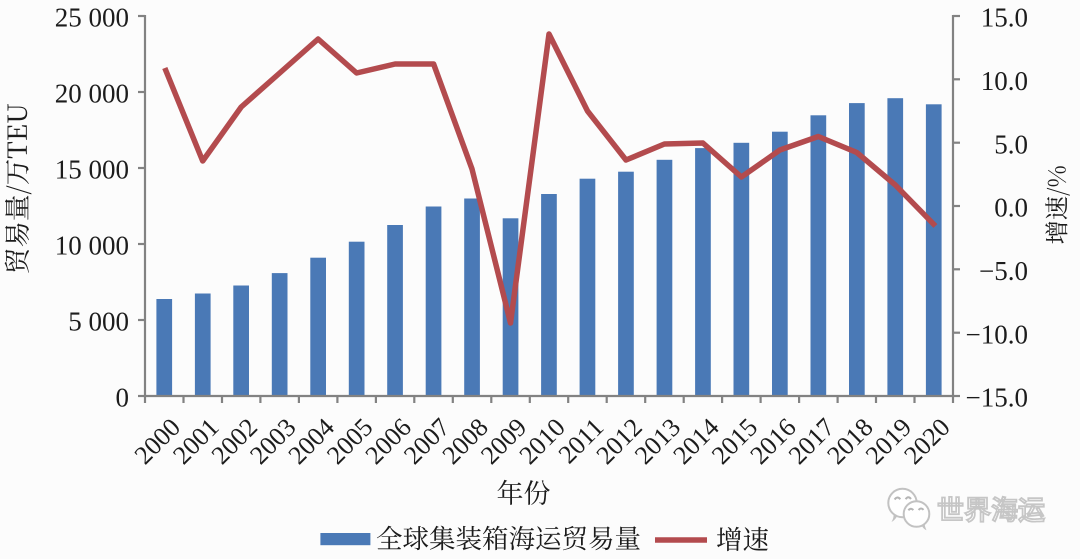  Describe the element at coordinates (92, 94) in the screenshot. I see `svg-text: 20 000` at that location.